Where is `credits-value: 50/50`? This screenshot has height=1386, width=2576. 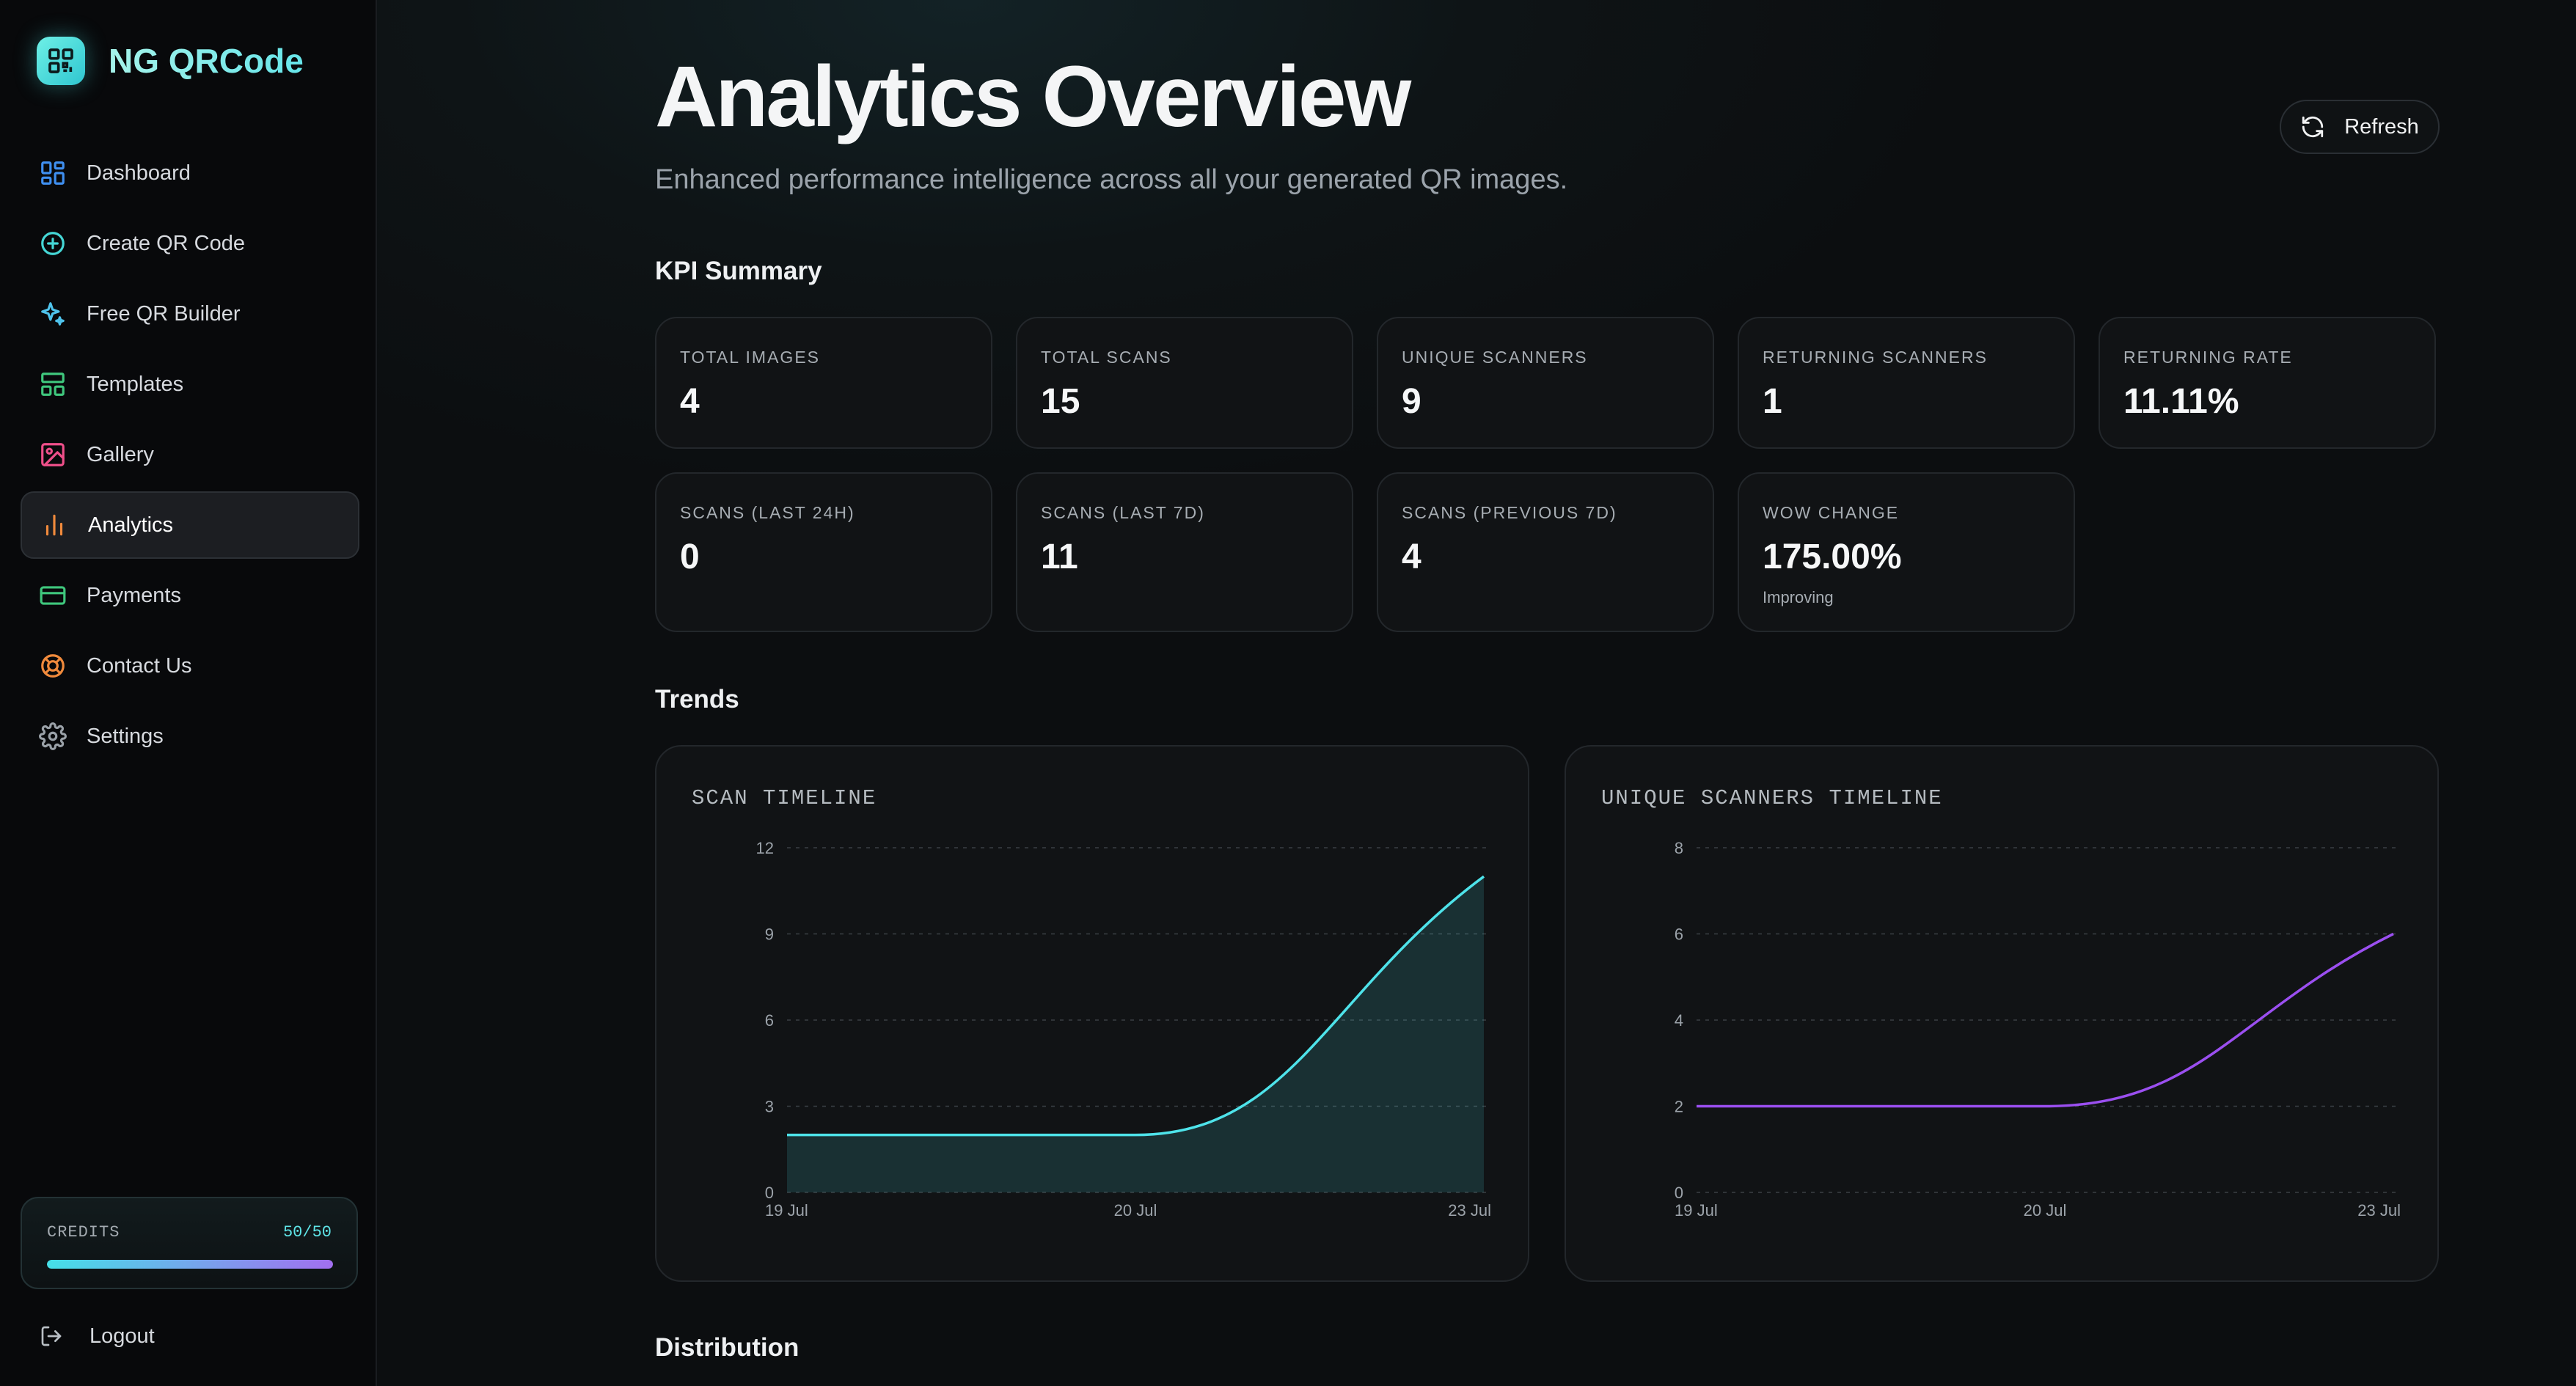
credits-value: 50/50 is located at coordinates (307, 1232).